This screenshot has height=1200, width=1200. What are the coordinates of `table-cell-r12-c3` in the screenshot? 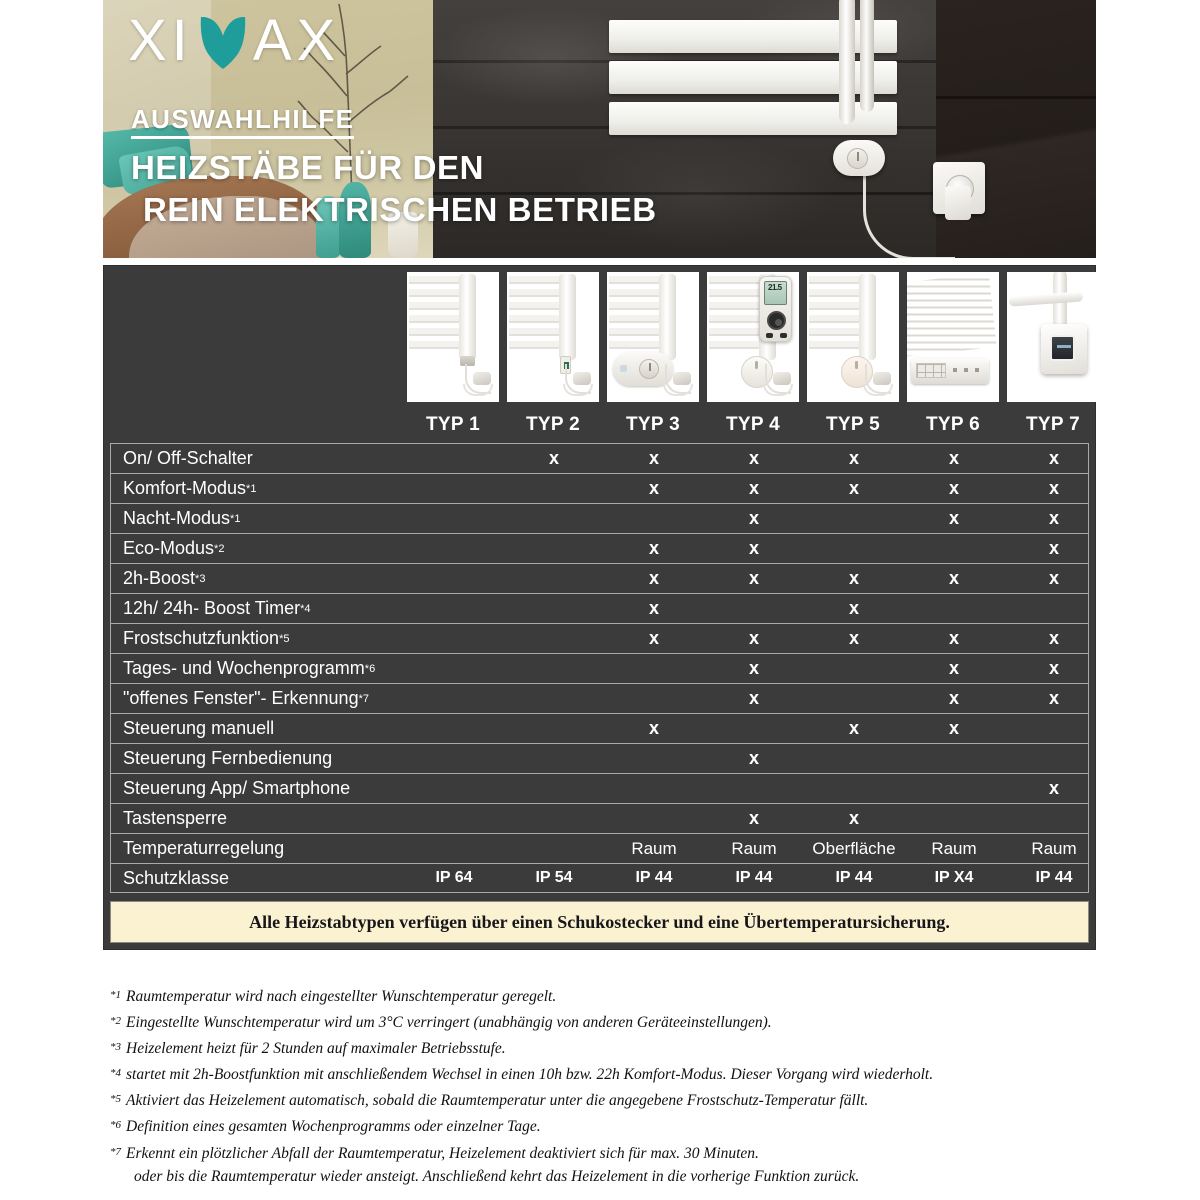 It's located at (654, 788).